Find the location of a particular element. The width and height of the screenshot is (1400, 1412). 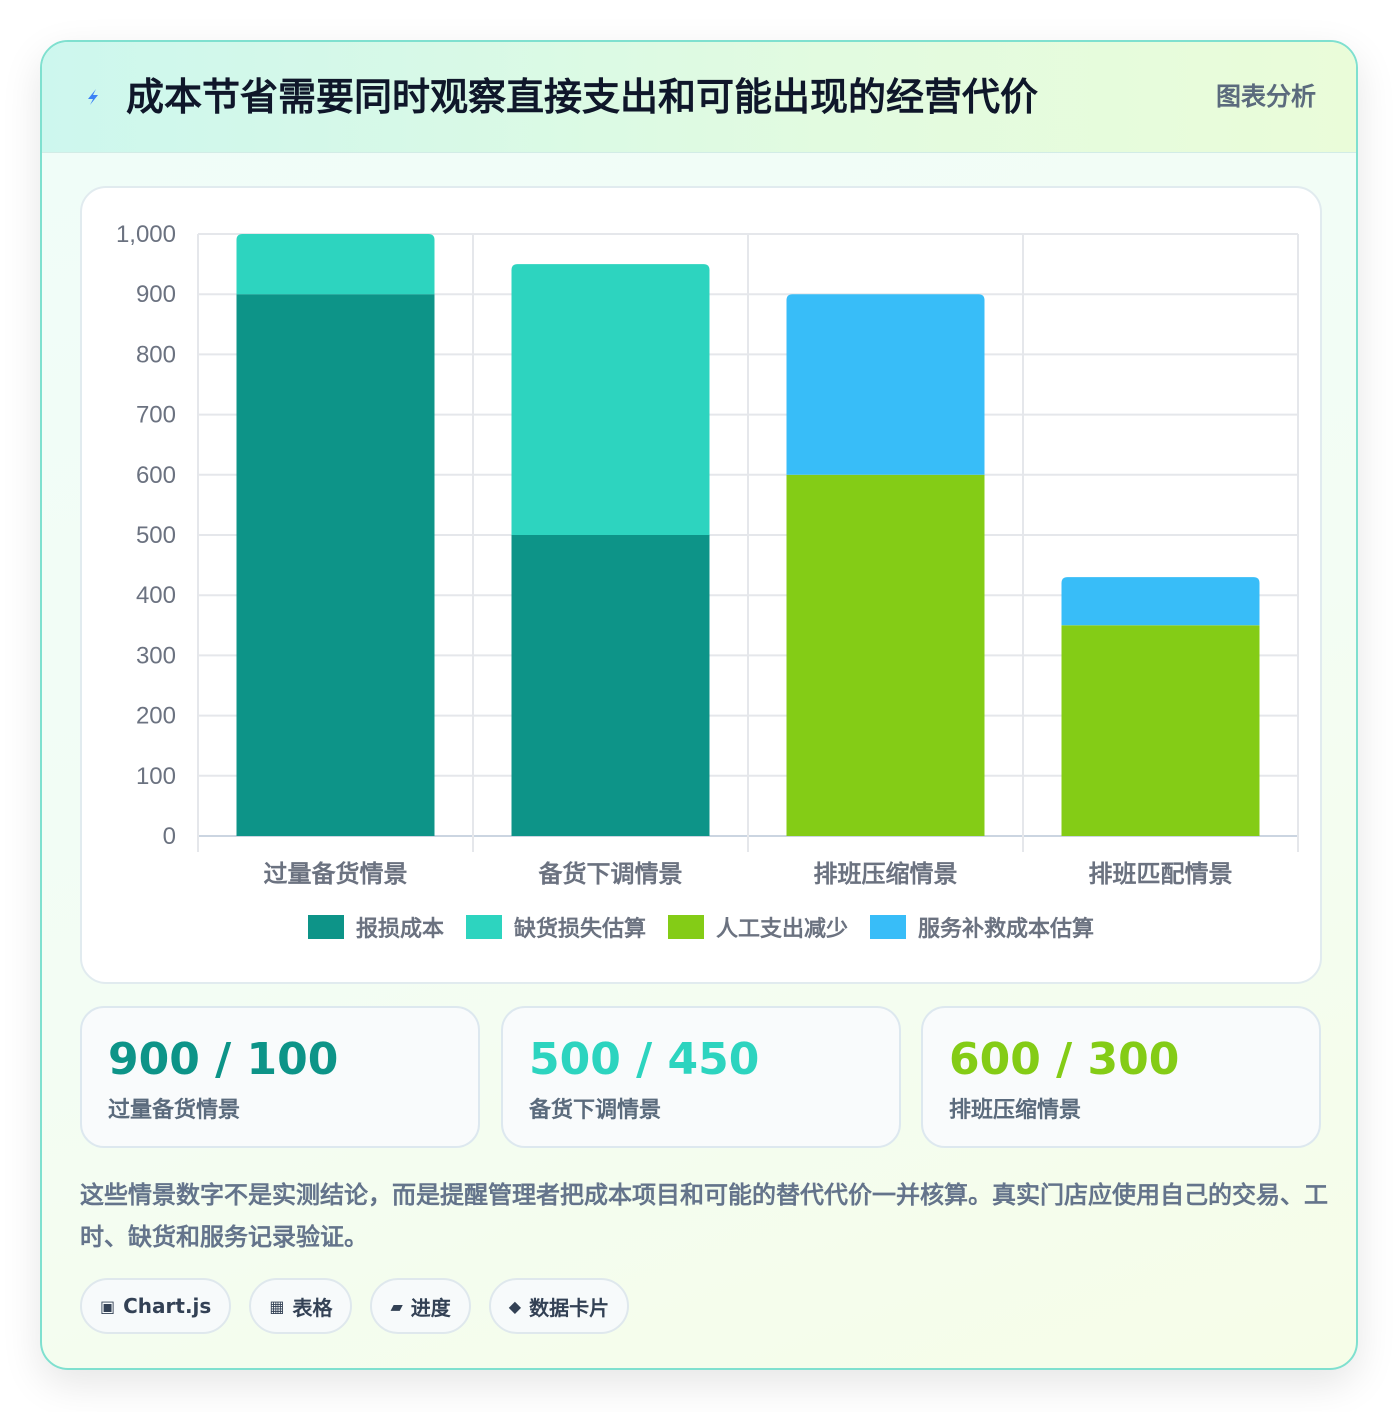

stat-card: 600 / 300 排班压缩情景 is located at coordinates (1121, 1077).